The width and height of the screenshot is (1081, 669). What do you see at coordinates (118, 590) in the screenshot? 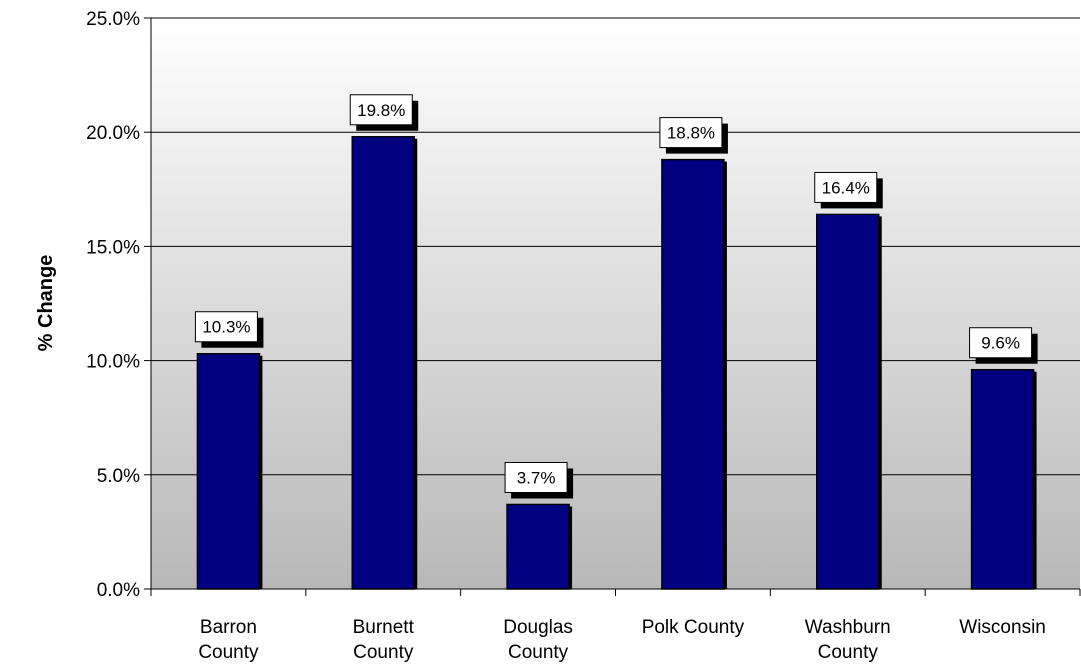
I see `y-tick-label: 0.0%` at bounding box center [118, 590].